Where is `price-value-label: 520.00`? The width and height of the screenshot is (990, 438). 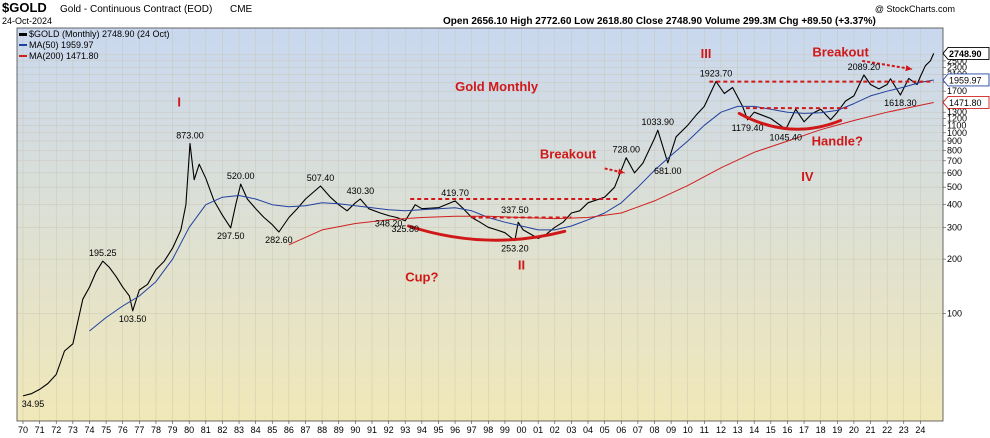
price-value-label: 520.00 is located at coordinates (241, 176).